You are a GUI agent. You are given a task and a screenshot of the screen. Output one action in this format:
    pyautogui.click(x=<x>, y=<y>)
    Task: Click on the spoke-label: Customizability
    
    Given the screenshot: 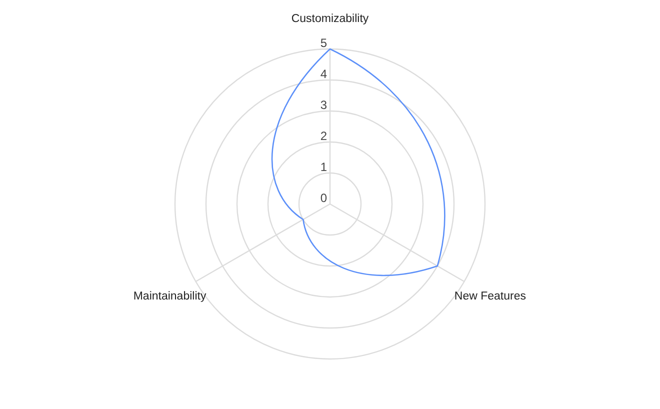 What is the action you would take?
    pyautogui.click(x=330, y=19)
    